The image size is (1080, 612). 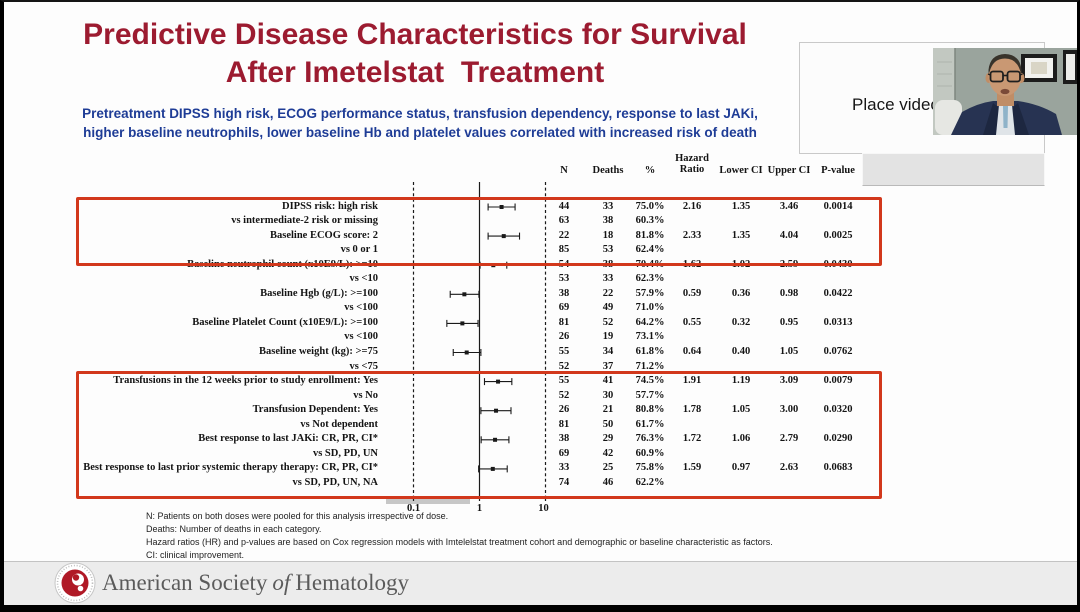 I want to click on table-cell-deaths: 41, so click(x=608, y=381).